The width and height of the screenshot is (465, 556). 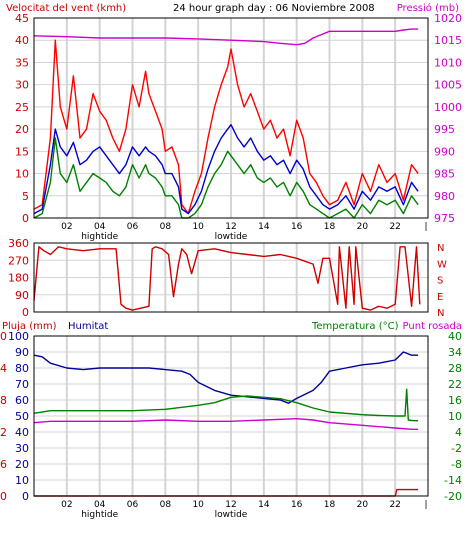 What do you see at coordinates (22, 107) in the screenshot?
I see `panel1-wind-tick-label: 25` at bounding box center [22, 107].